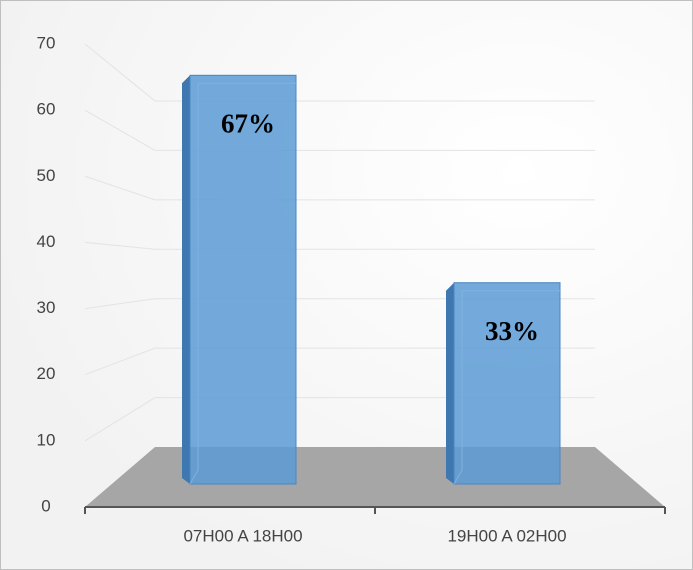 The width and height of the screenshot is (693, 570). What do you see at coordinates (46, 373) in the screenshot?
I see `y-tick-label: 20` at bounding box center [46, 373].